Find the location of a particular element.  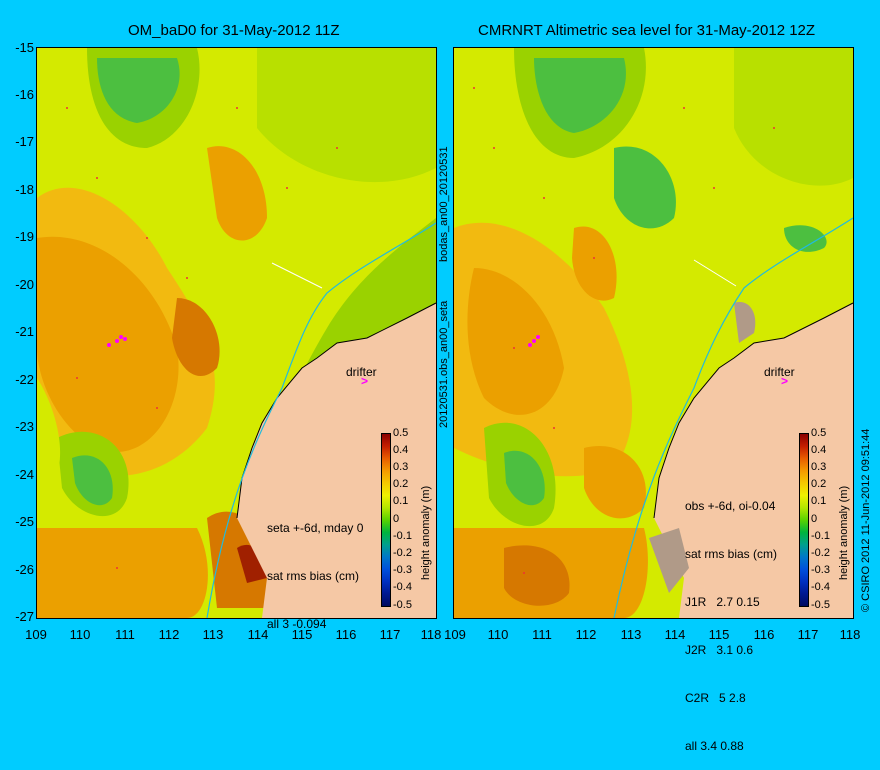

info-line: obs +-6d, oi-0.04 is located at coordinates (730, 506).